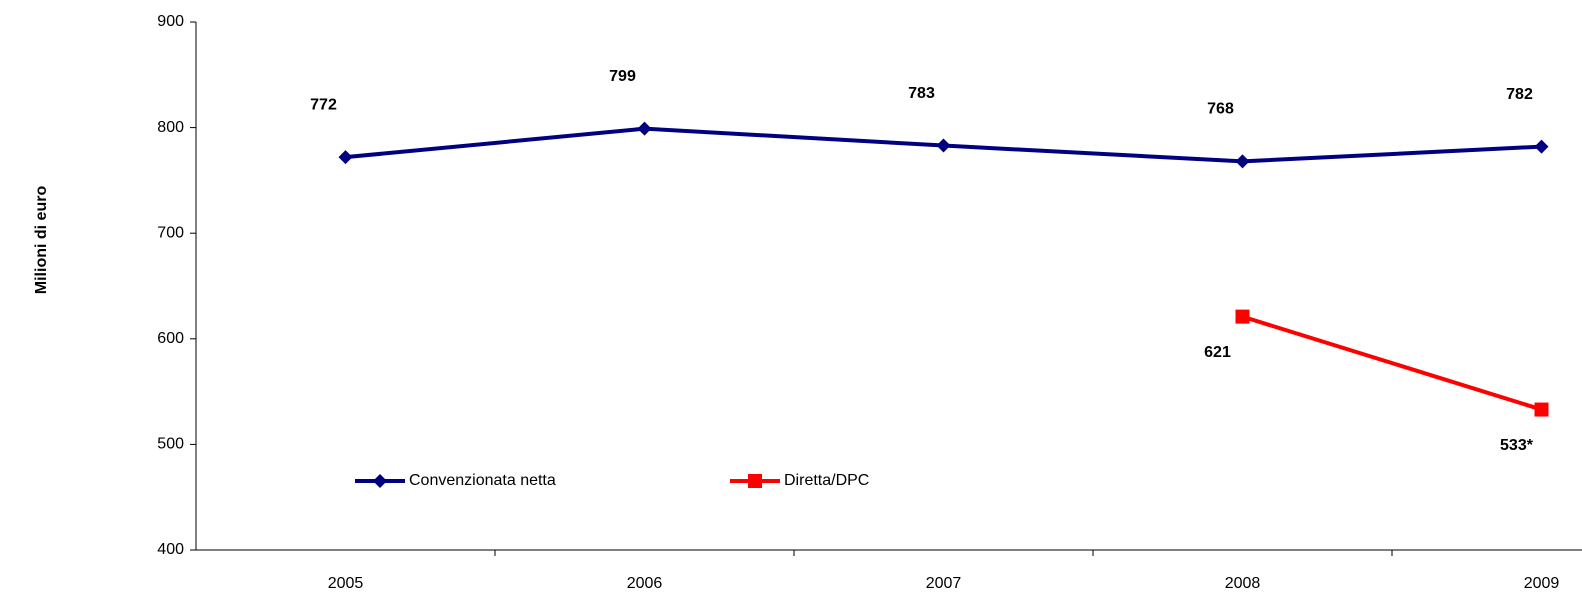  I want to click on x-tick-label: 2007, so click(944, 583).